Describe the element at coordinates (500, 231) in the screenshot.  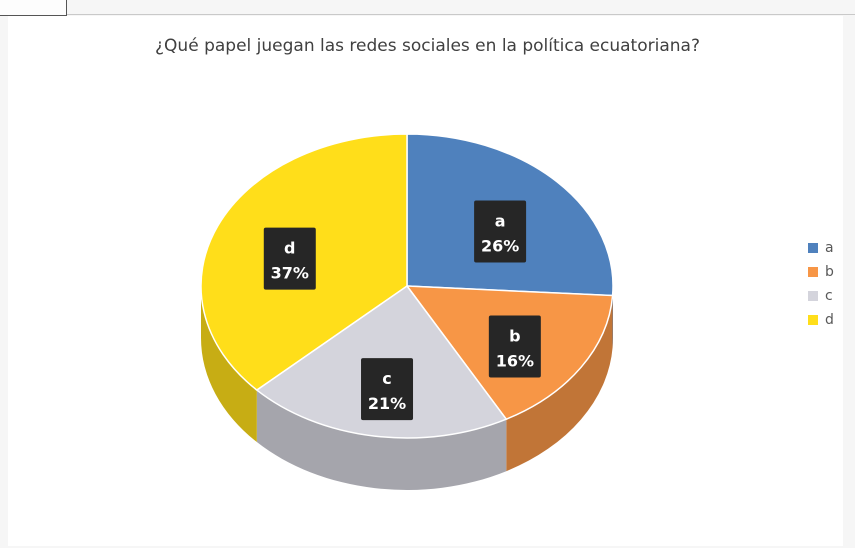
I see `data-label-a: a 26%` at that location.